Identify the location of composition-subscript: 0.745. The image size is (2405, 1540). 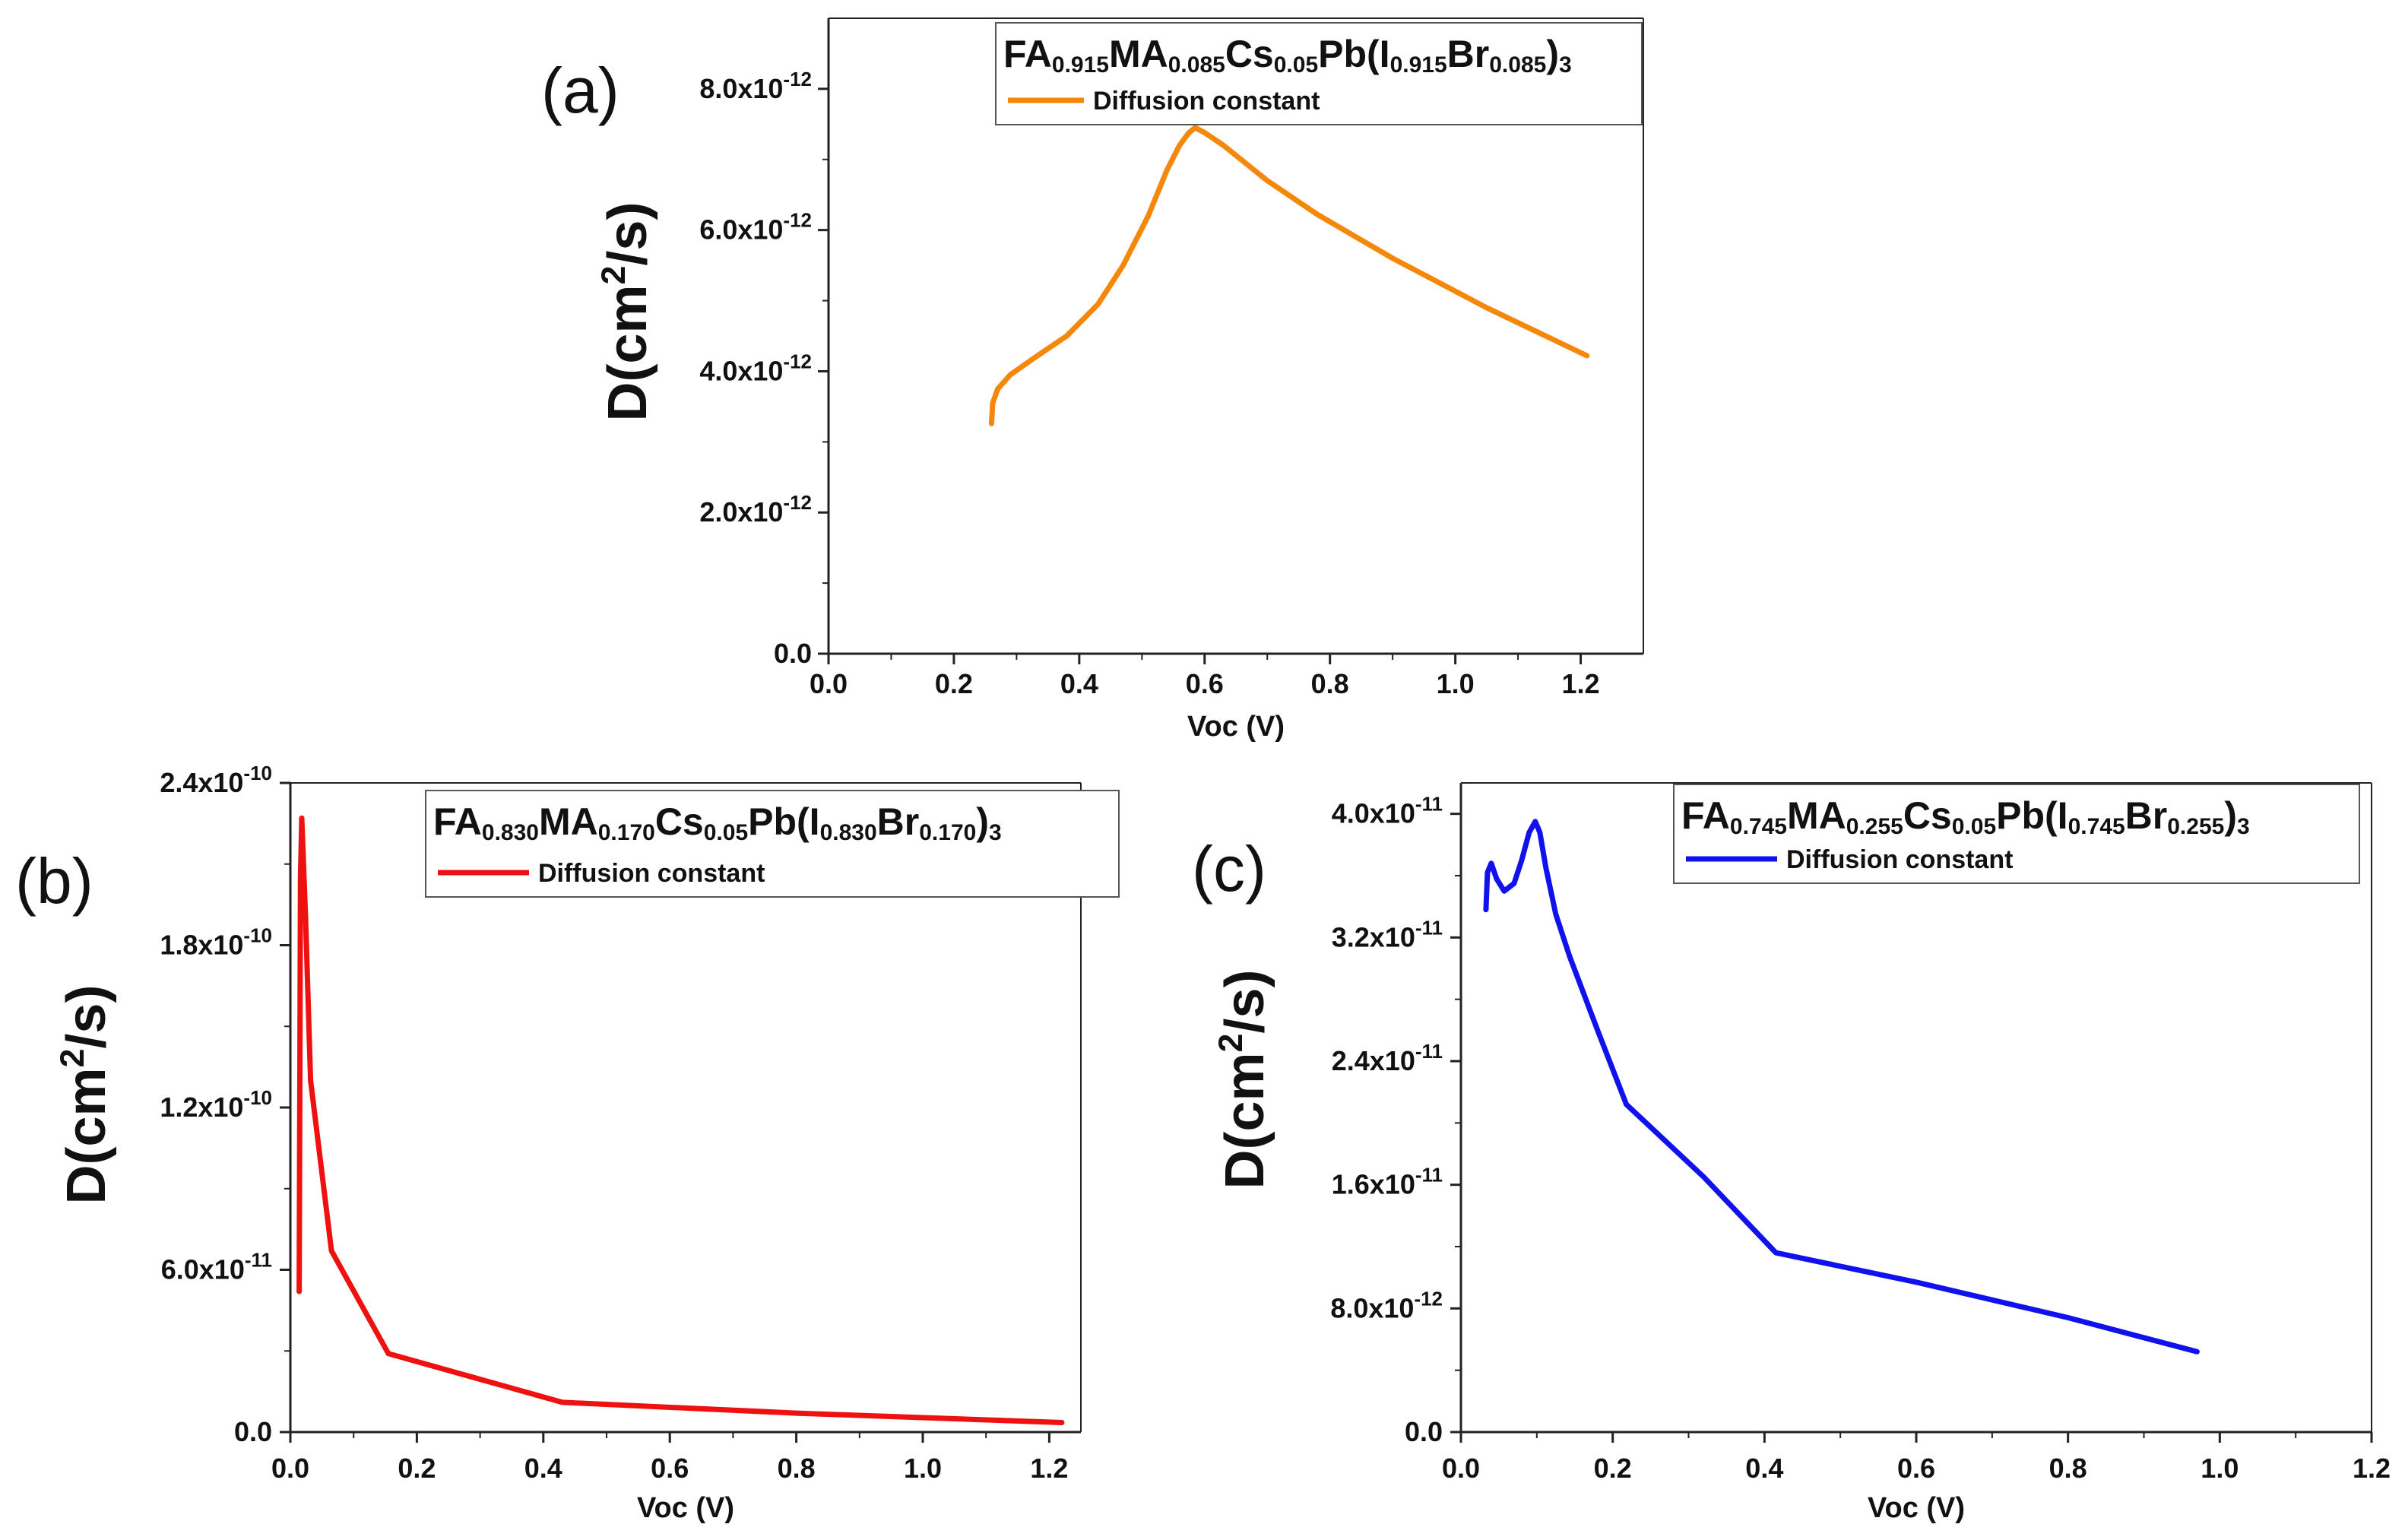
(2096, 827).